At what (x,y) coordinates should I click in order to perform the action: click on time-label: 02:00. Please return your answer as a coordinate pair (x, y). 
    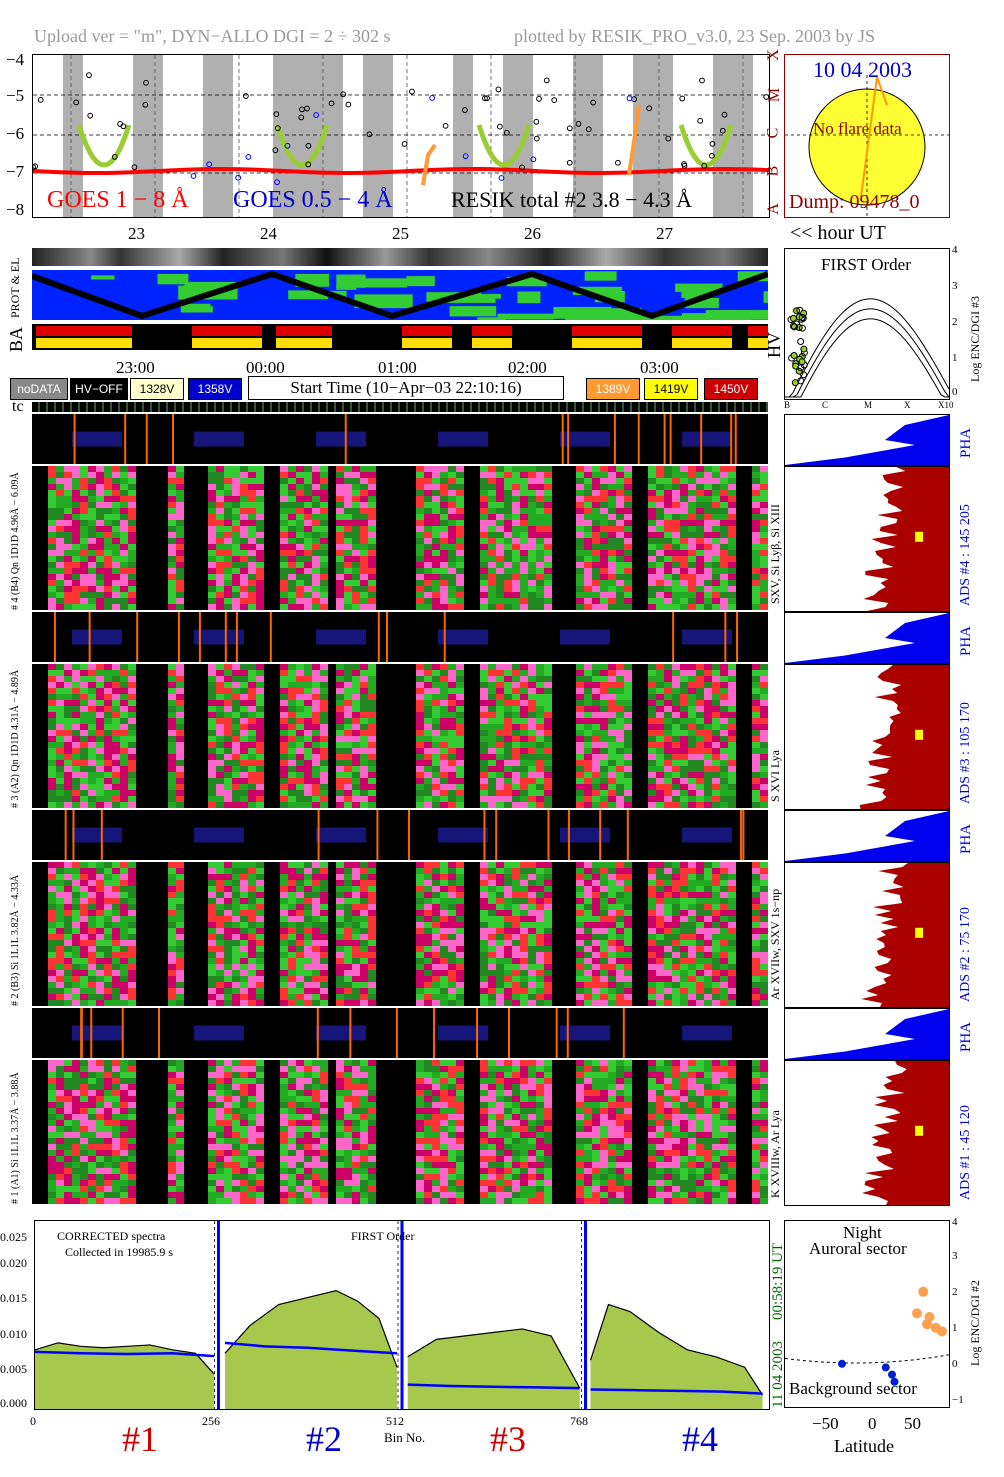
    Looking at the image, I should click on (527, 367).